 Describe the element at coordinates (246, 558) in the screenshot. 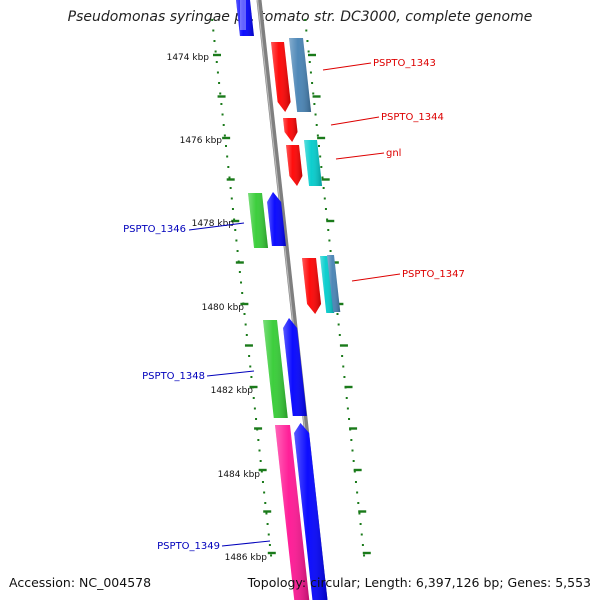

I see `scale-label-1486: 1486 kbp` at that location.